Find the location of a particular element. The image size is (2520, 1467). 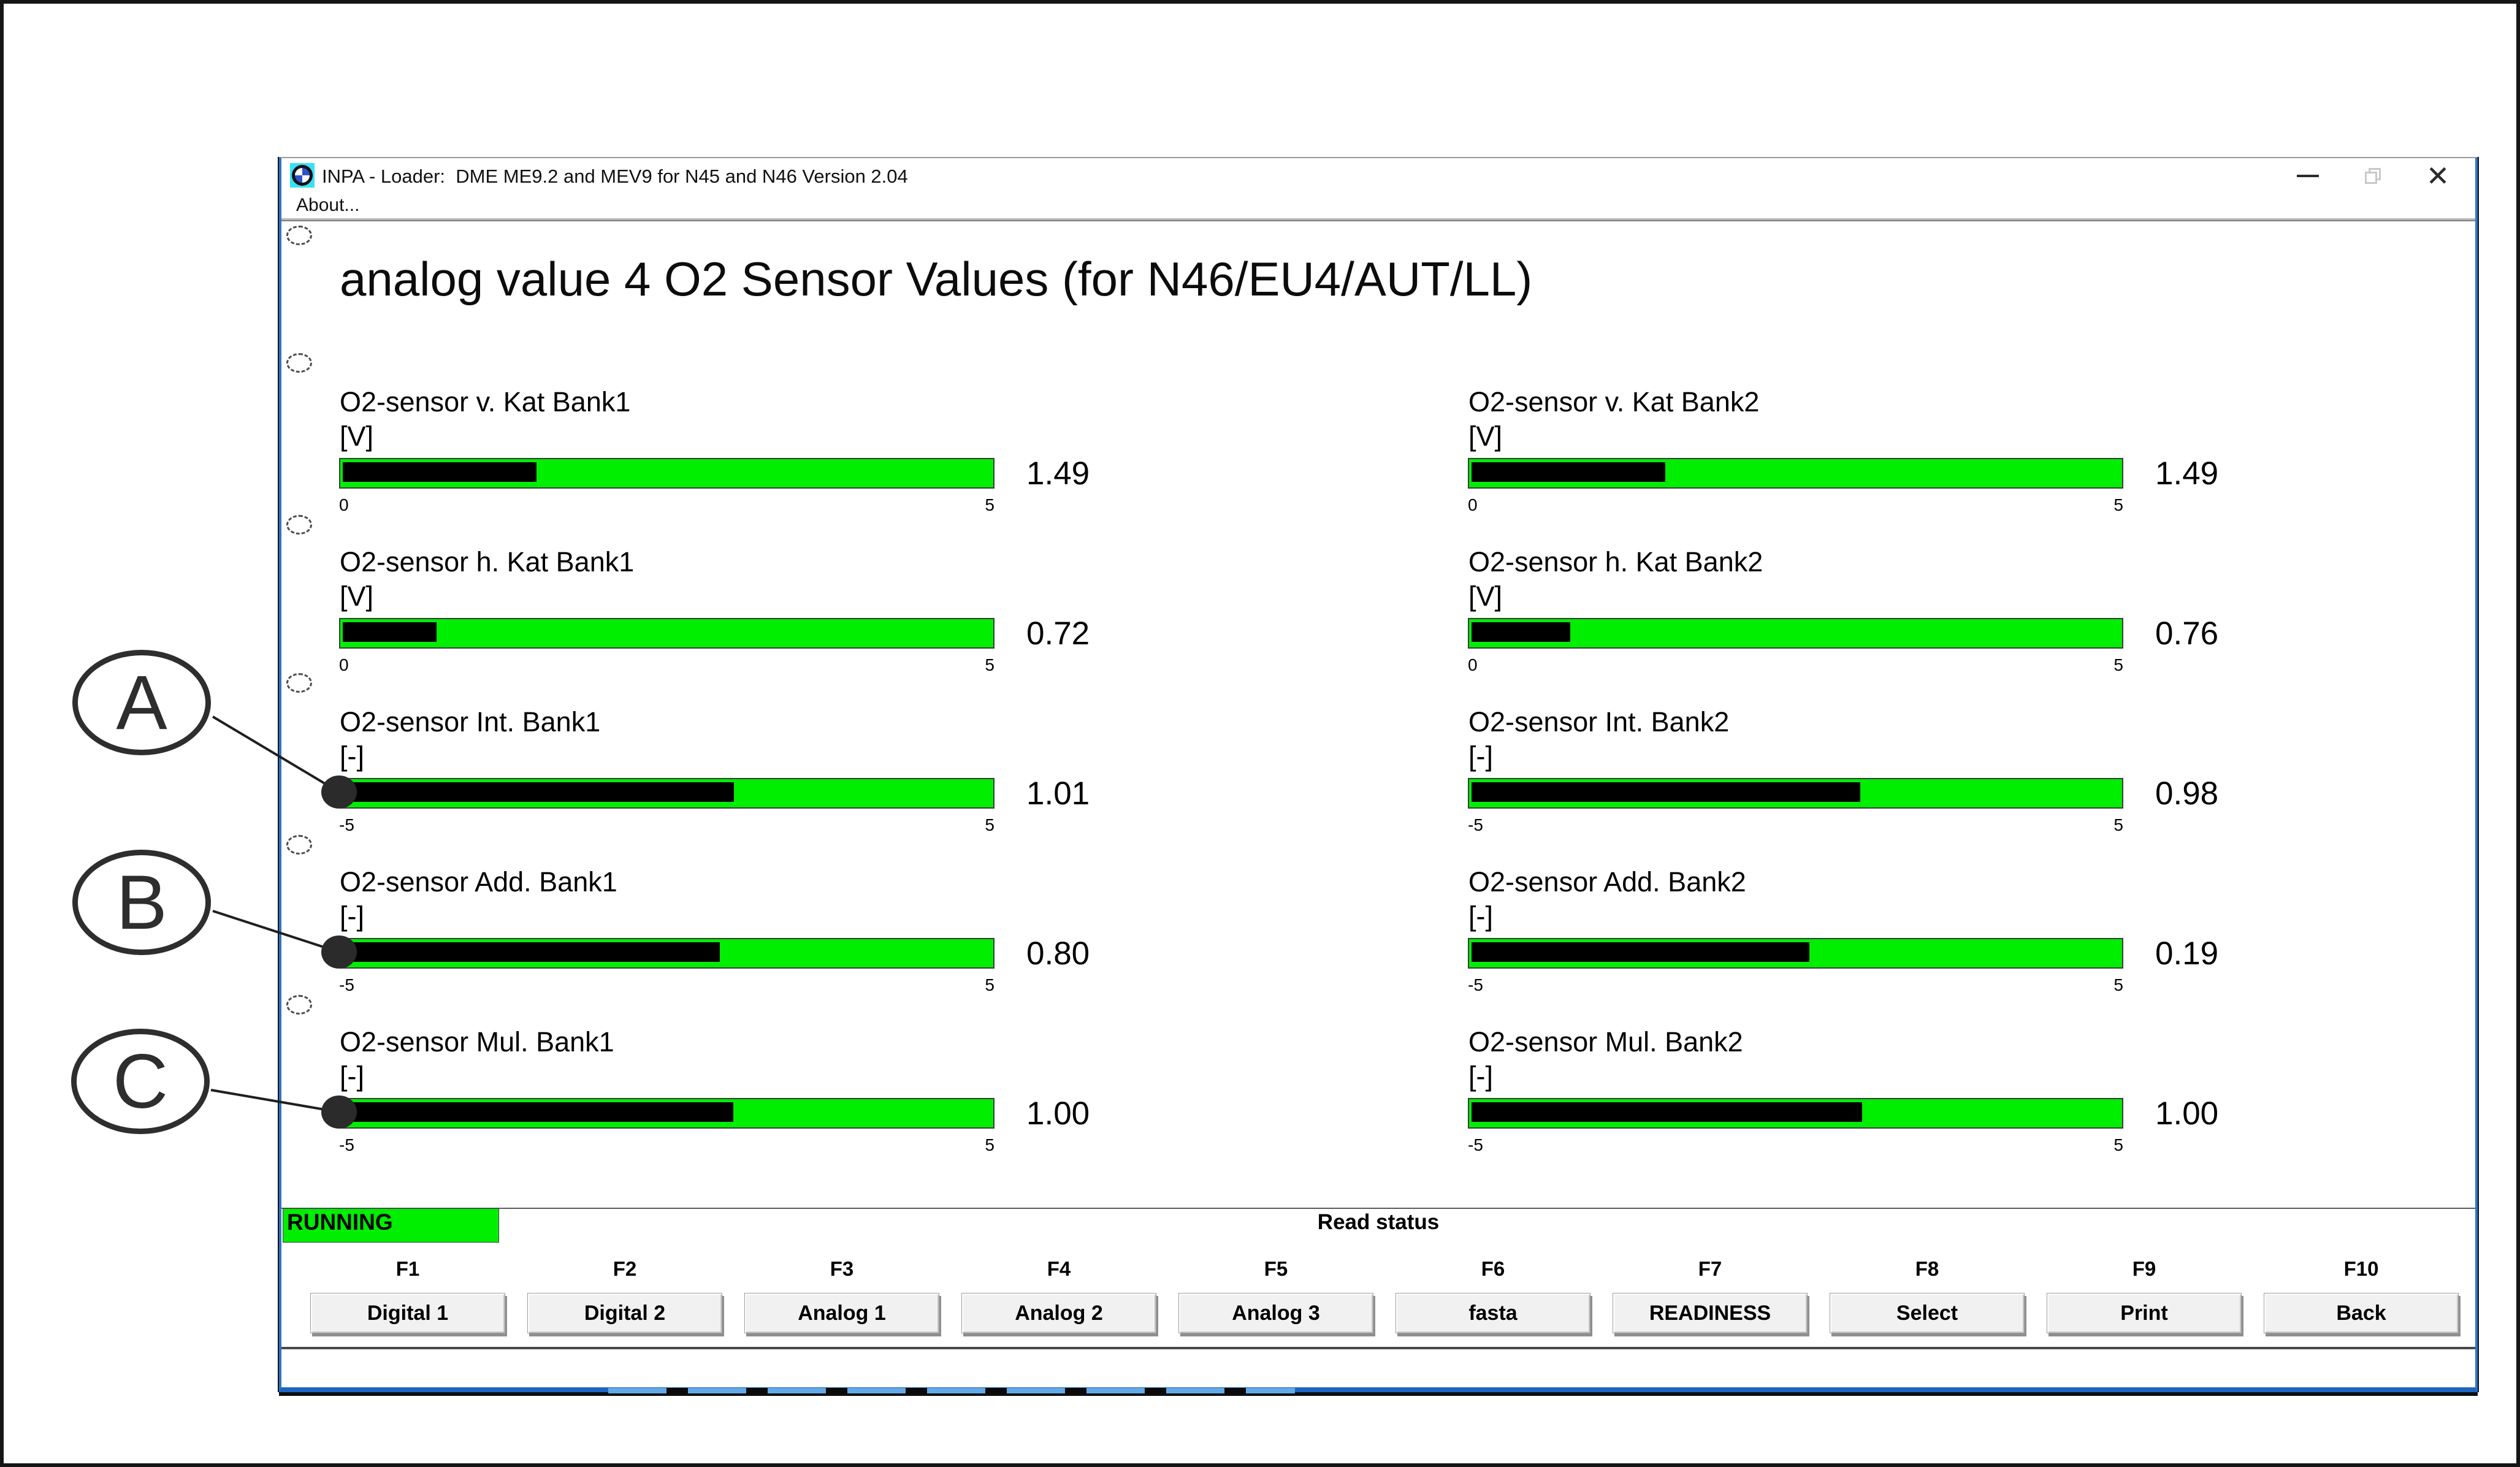

button-digital-2: Digital 2 is located at coordinates (624, 1313).